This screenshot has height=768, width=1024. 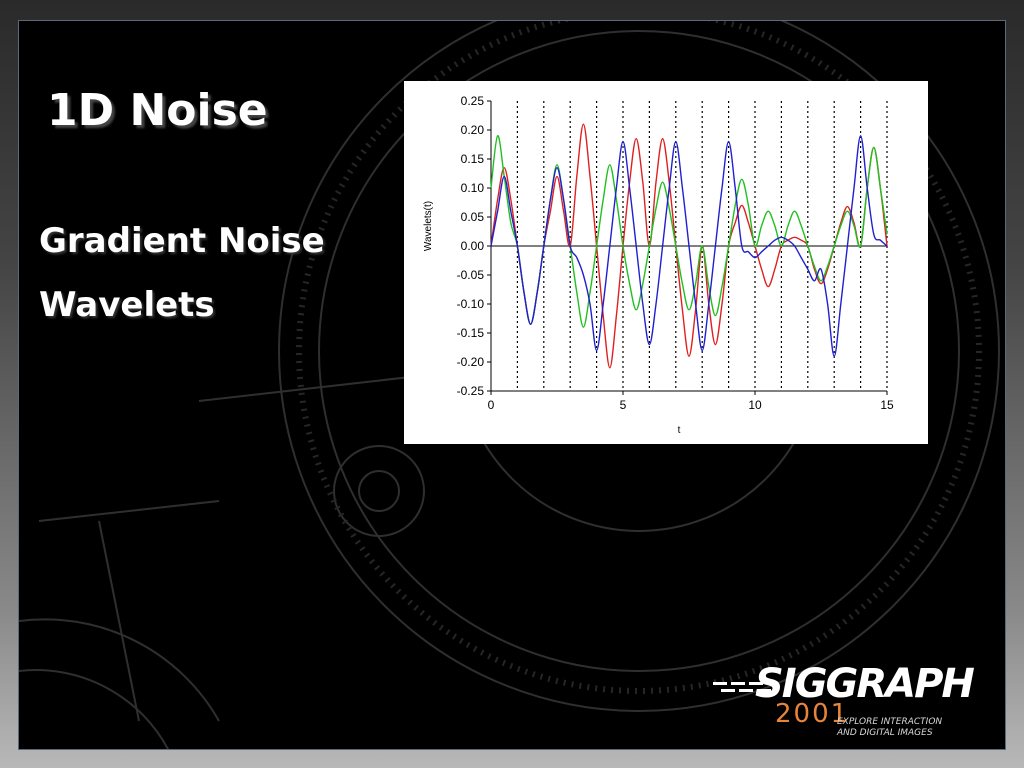 I want to click on x-tick-label-2: 10, so click(x=755, y=405).